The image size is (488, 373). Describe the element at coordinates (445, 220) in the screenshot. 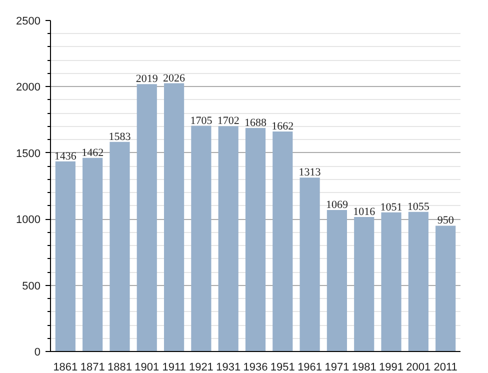

I see `data-label: 950` at that location.